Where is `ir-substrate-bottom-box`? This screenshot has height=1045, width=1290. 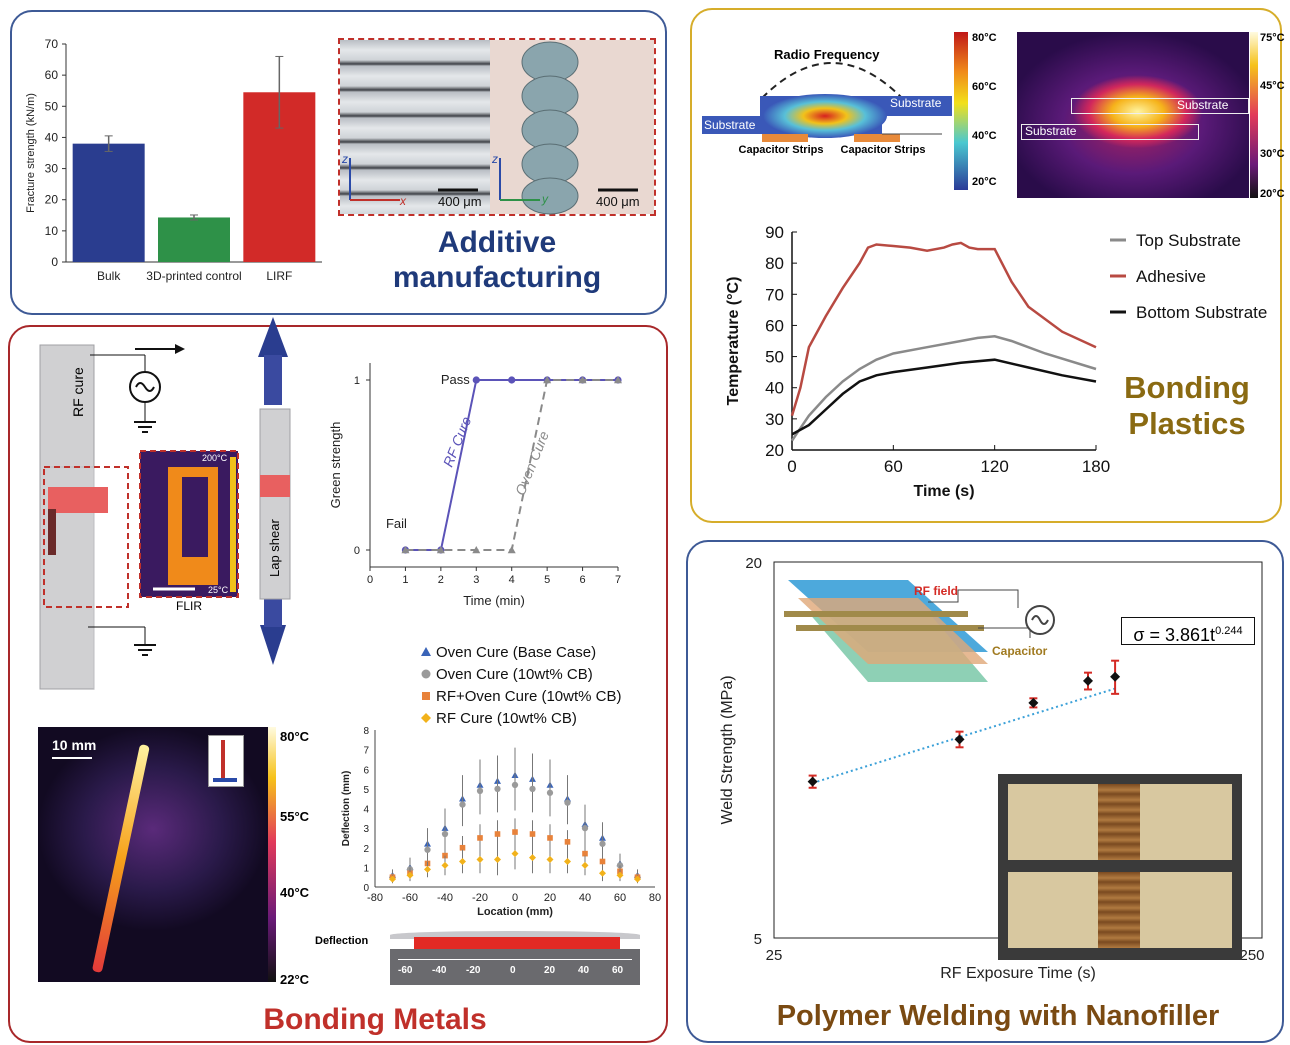 ir-substrate-bottom-box is located at coordinates (1110, 132).